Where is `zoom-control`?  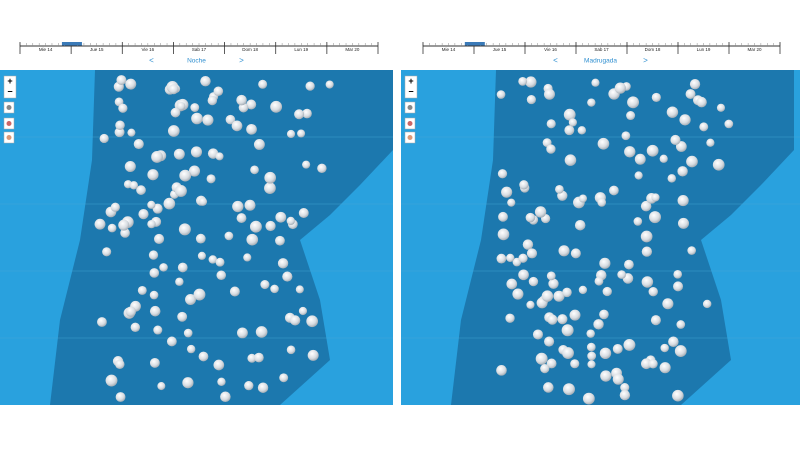
zoom-control is located at coordinates (10, 87).